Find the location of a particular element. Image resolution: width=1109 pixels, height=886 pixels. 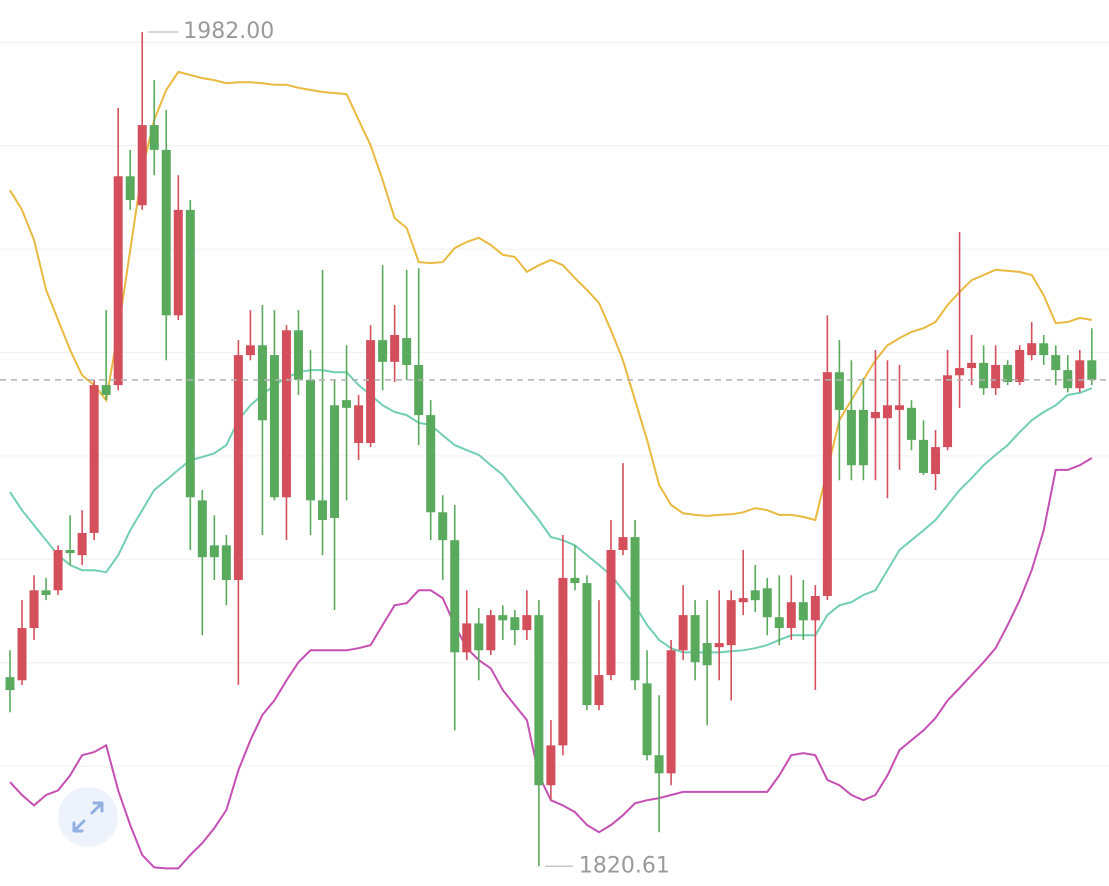

expand-button is located at coordinates (88, 817).